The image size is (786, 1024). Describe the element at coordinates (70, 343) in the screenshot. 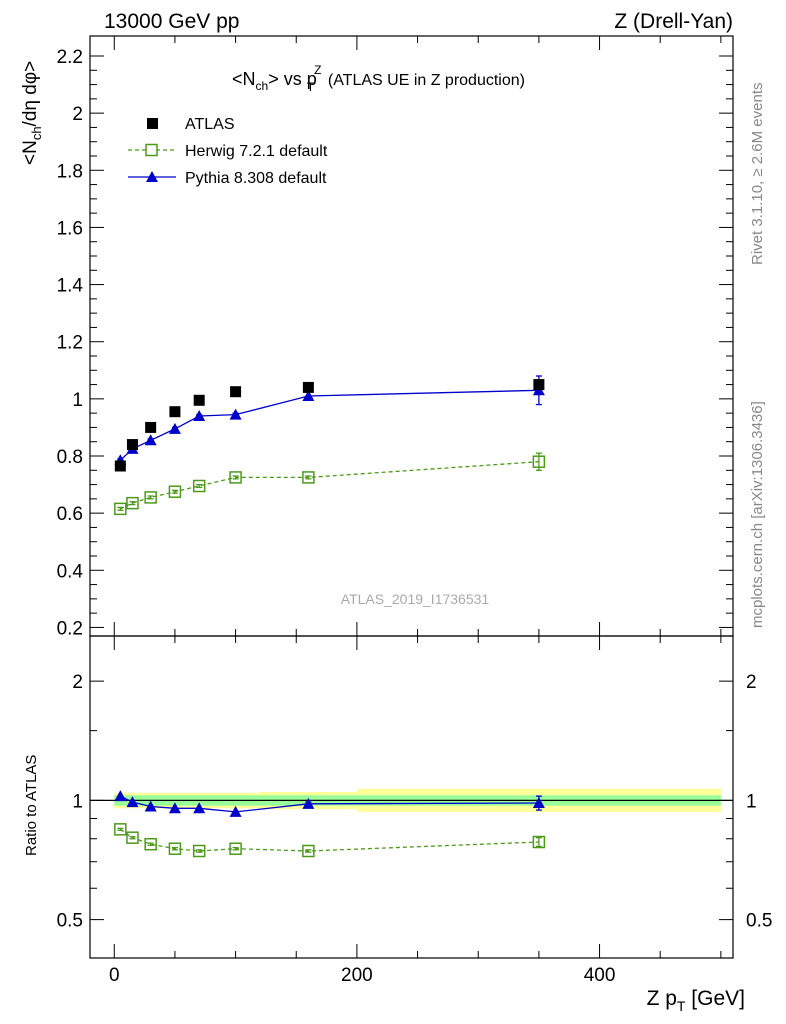

I see `main-ytick-label: 1.2` at that location.